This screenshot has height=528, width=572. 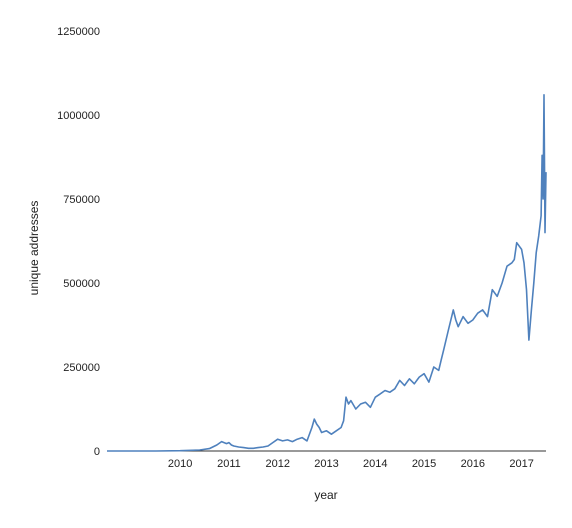 I want to click on x-tick-label: 2017, so click(x=521, y=464).